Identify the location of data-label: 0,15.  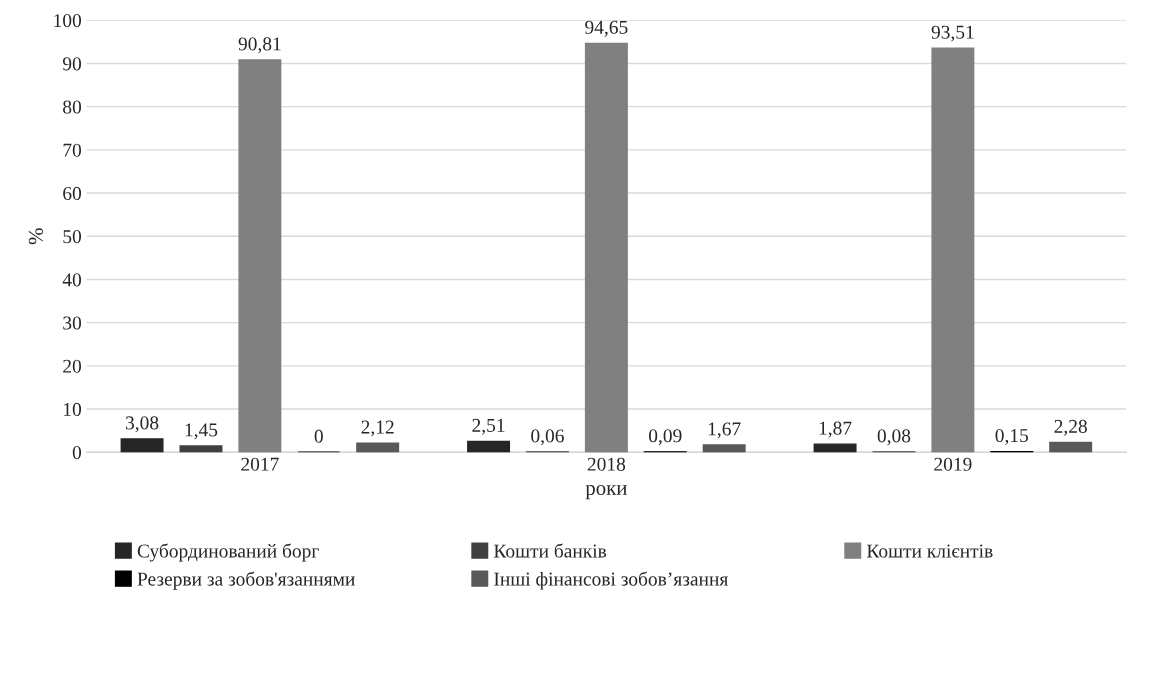
(1012, 436).